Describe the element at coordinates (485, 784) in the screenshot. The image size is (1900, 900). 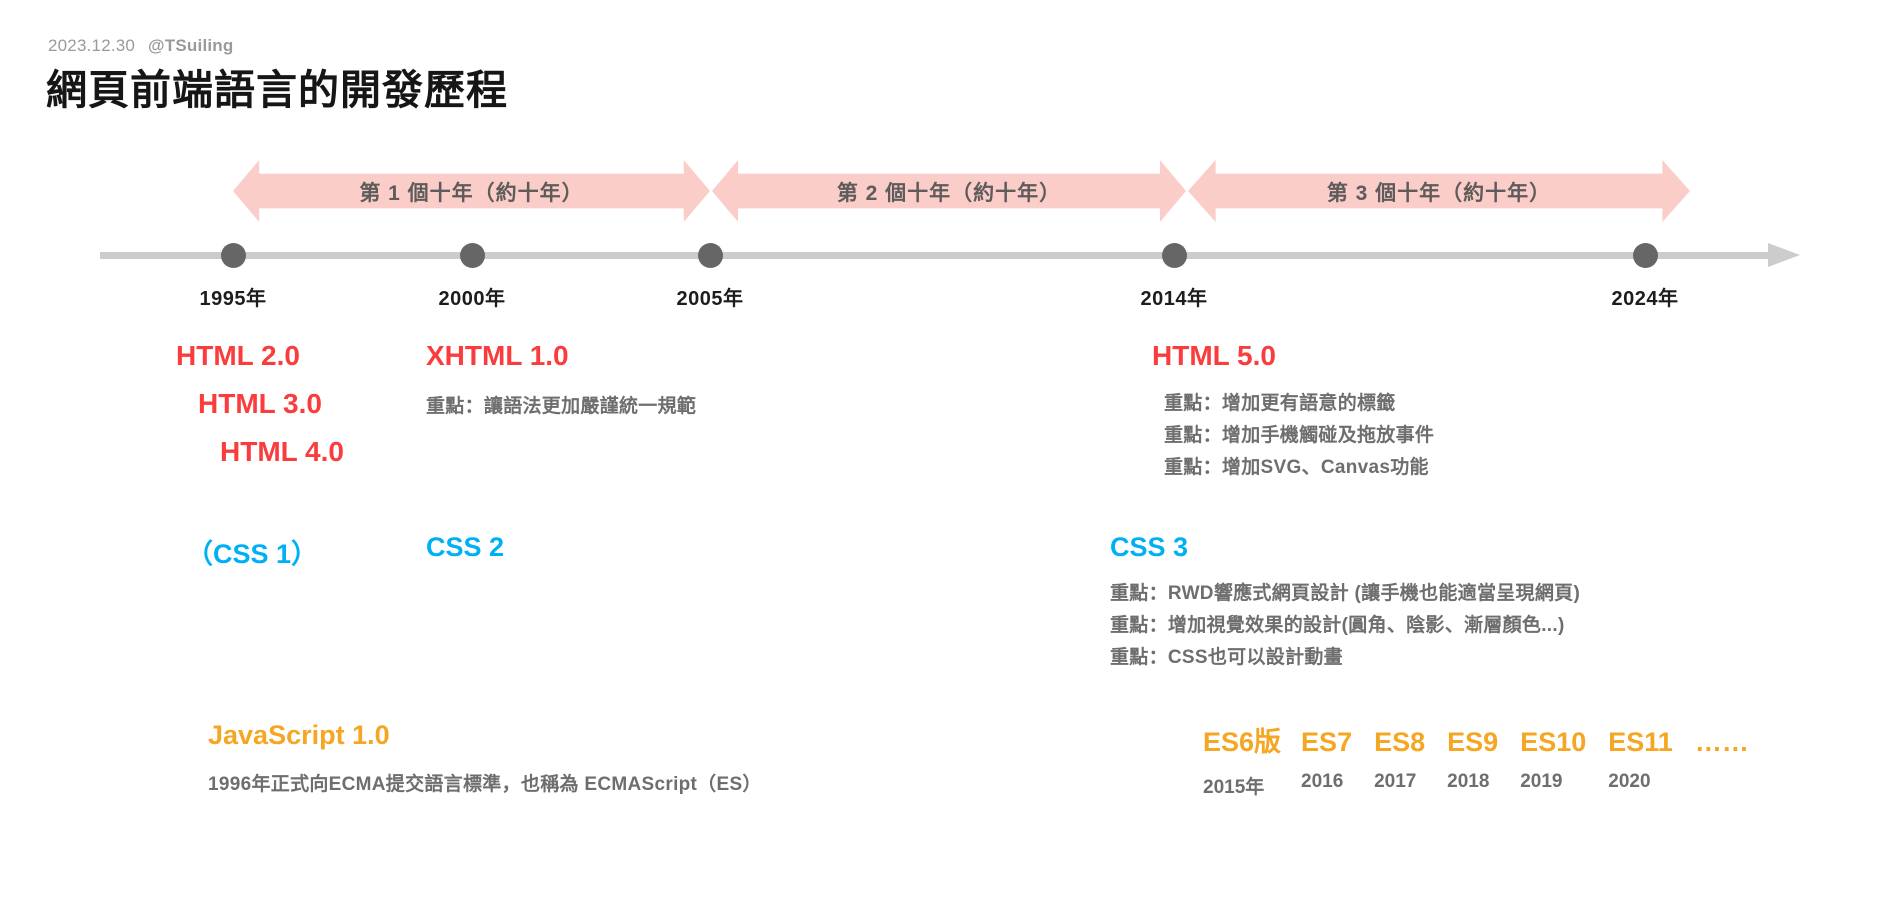
I see `javascript-1-0-note: 1996年正式向ECMA提交語言標準，也稱為 ECMAScript（ES）` at that location.